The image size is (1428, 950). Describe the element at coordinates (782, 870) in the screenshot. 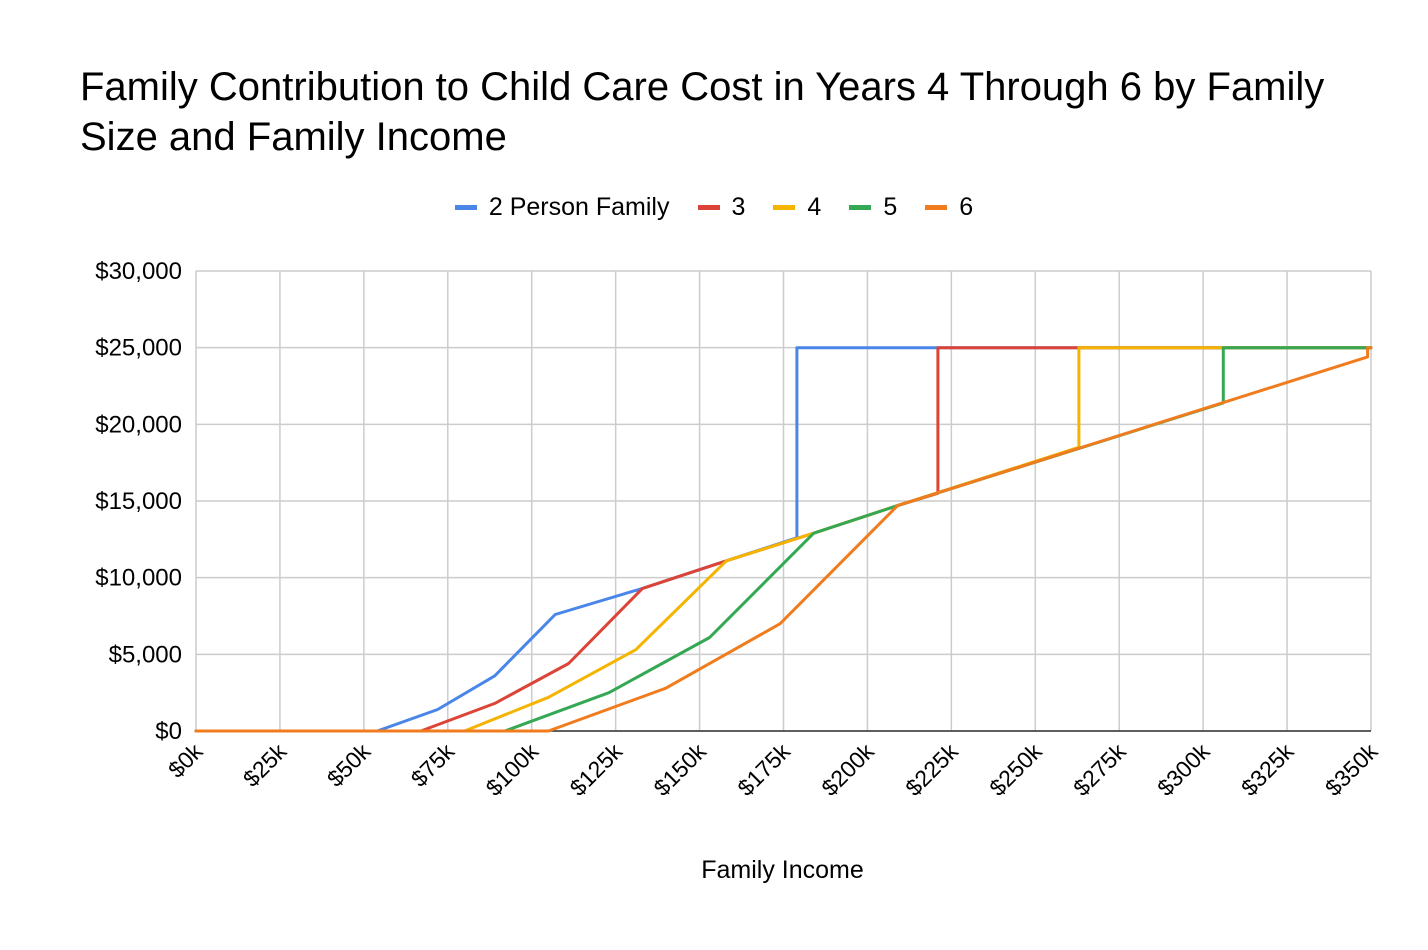

I see `x-axis-title: Family Income` at that location.